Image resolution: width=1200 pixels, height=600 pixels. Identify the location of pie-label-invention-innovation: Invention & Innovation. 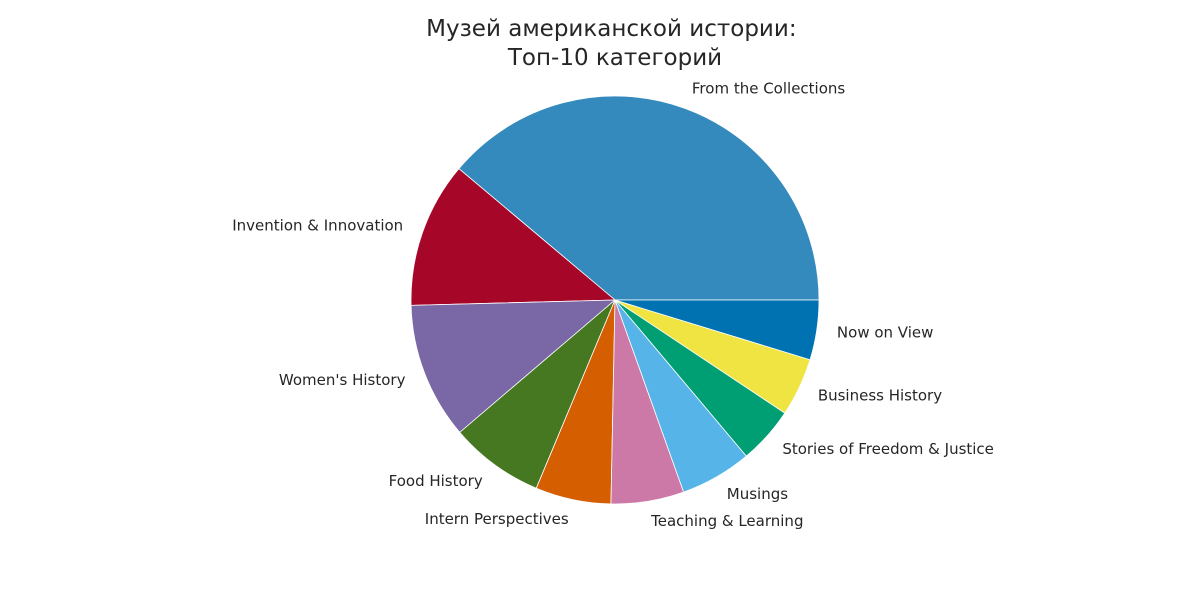
(317, 225).